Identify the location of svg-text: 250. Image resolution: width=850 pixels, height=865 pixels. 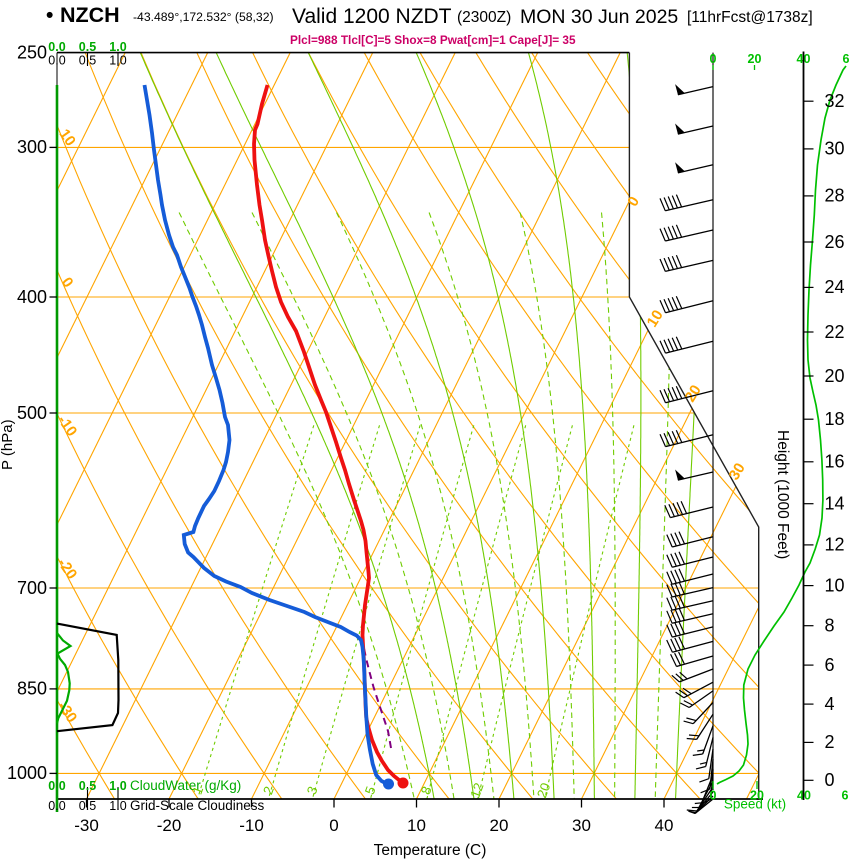
(32, 52).